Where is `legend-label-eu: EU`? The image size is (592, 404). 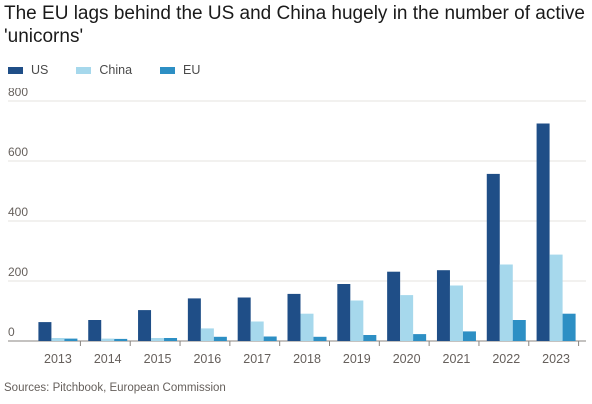
legend-label-eu: EU is located at coordinates (192, 70).